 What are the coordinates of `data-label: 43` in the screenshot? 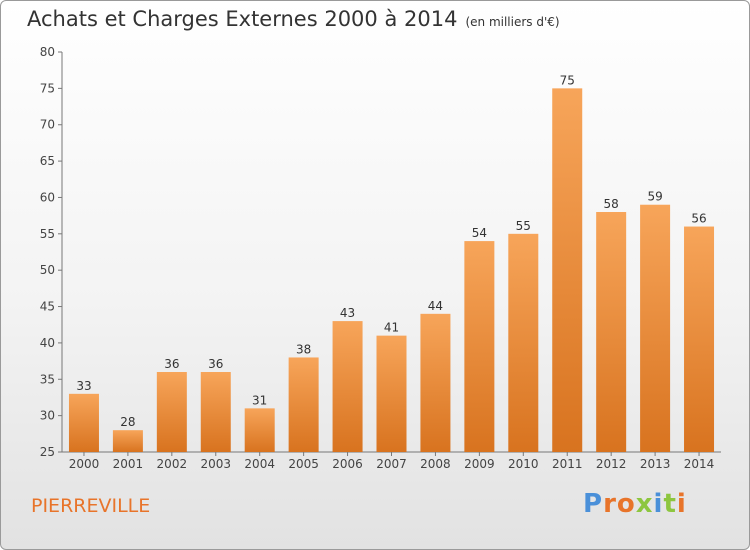 It's located at (347, 313).